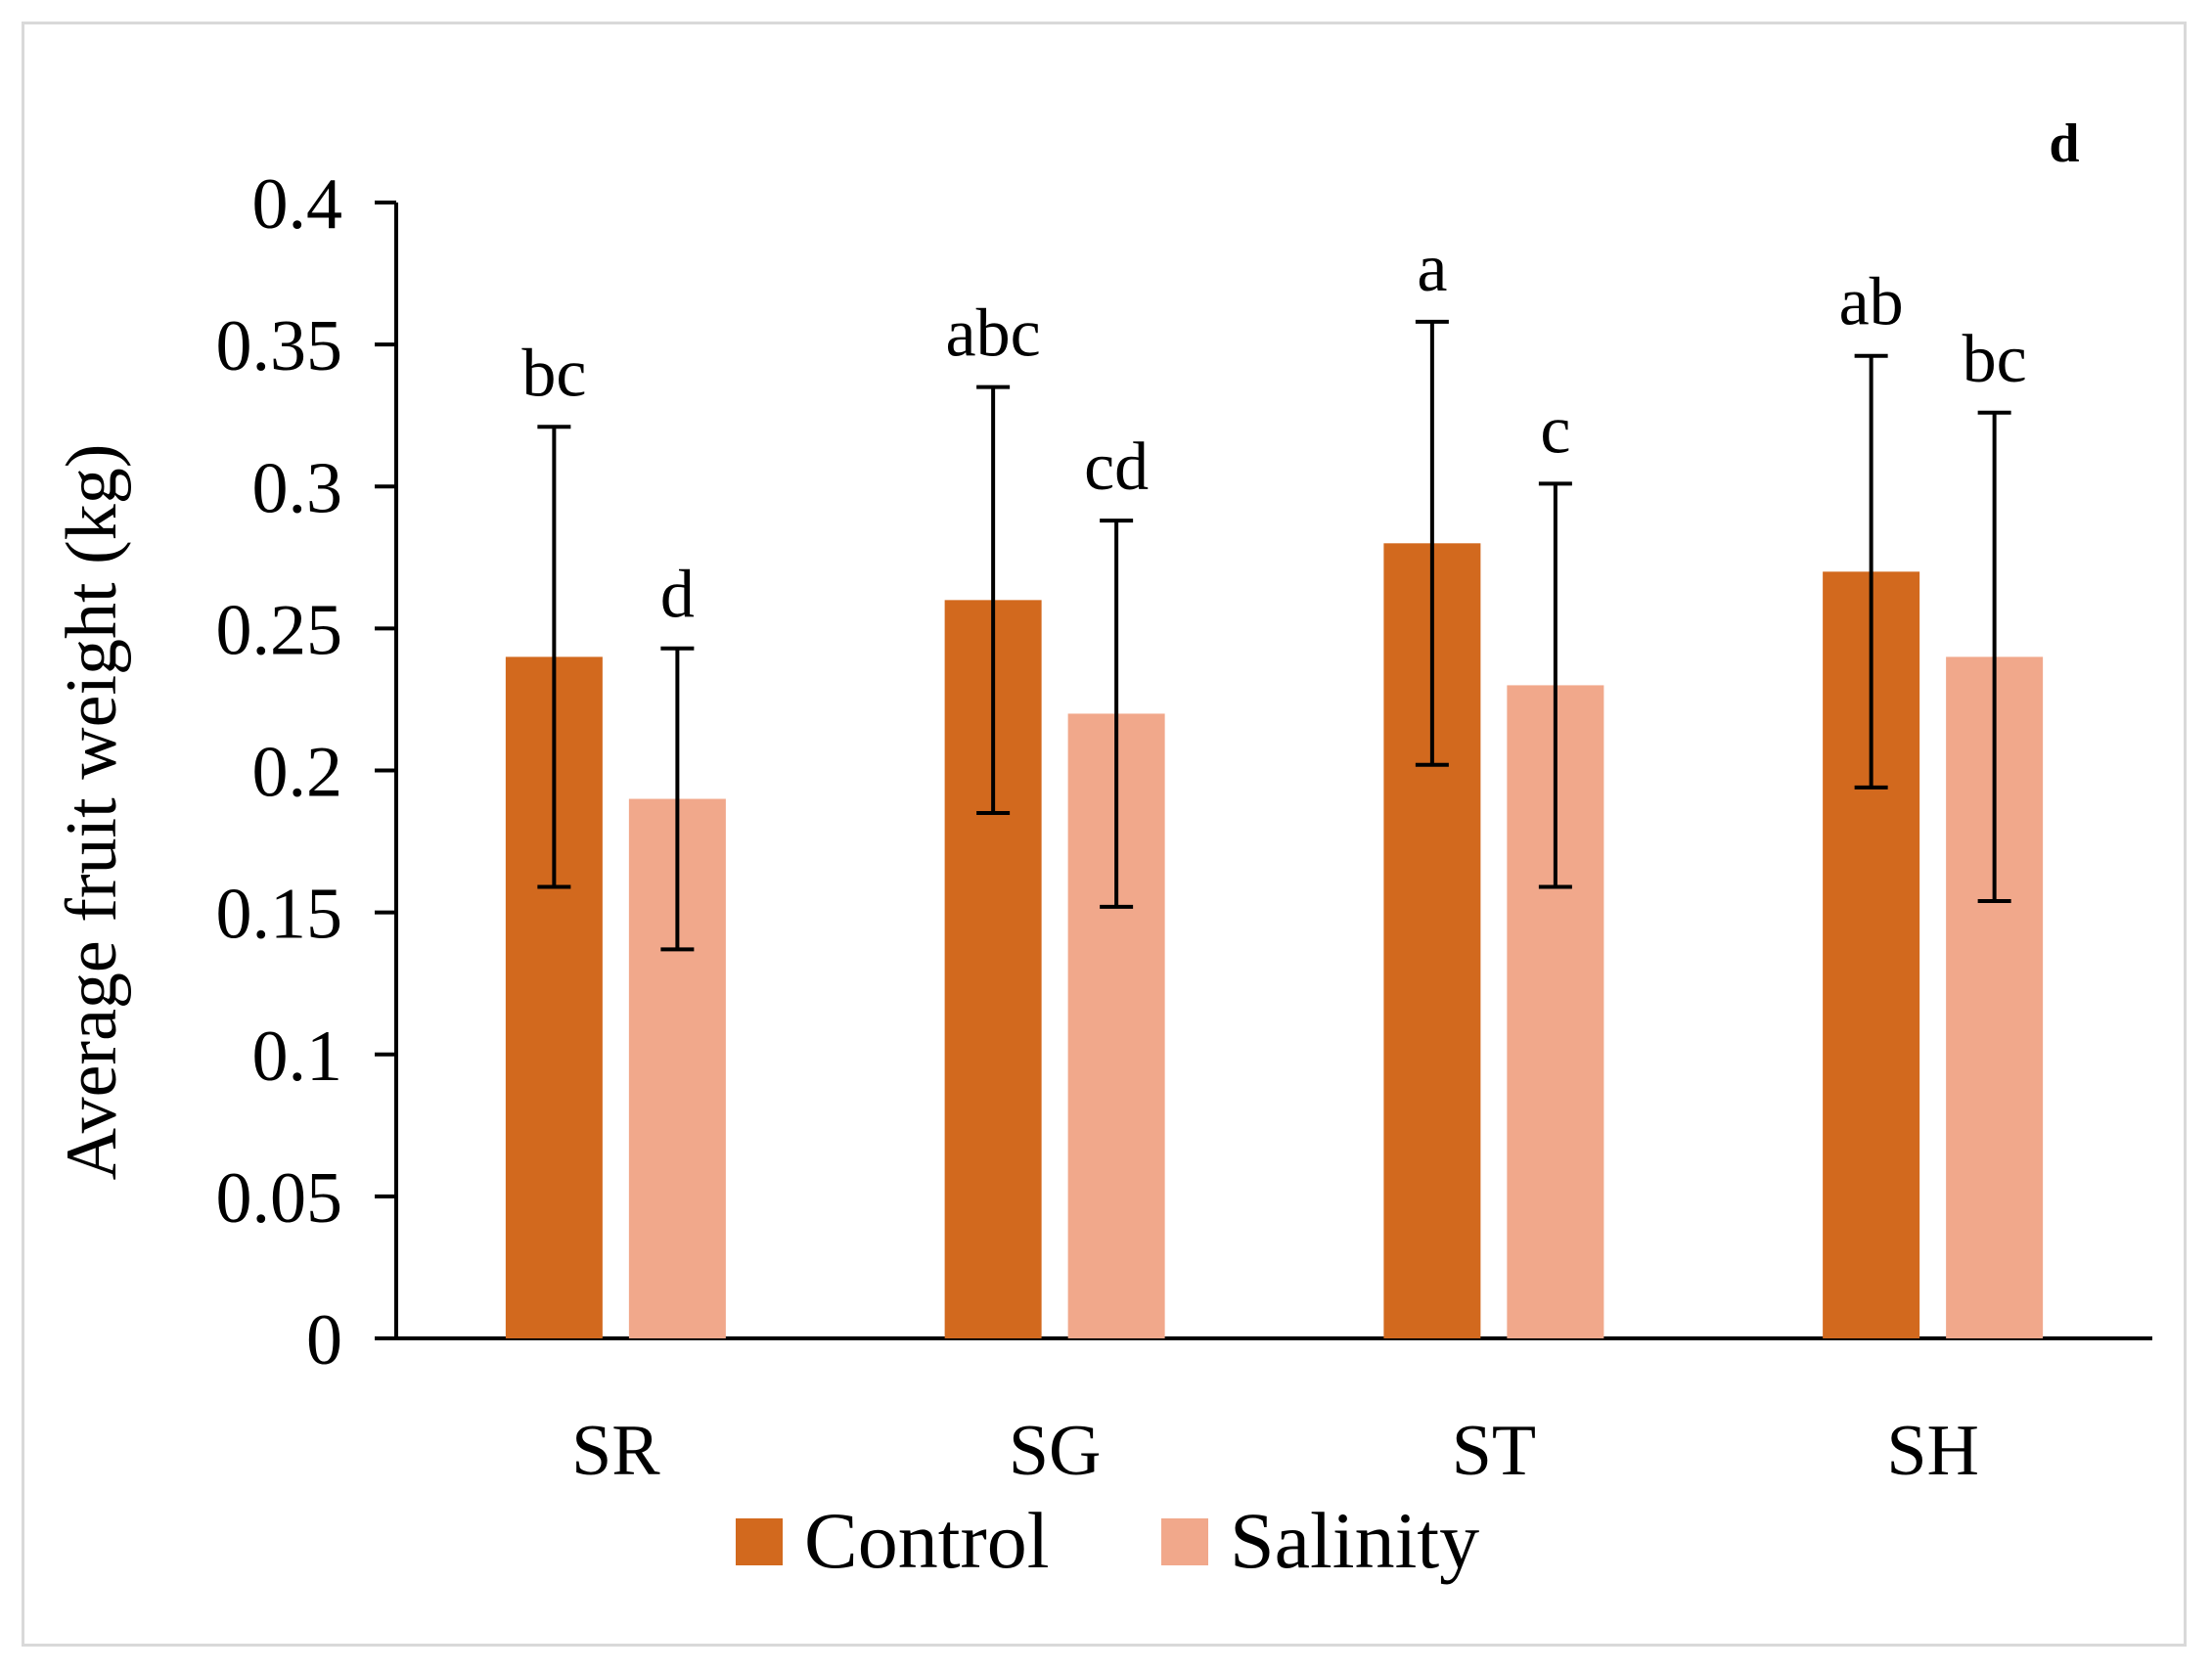  I want to click on y-tick-label: 0.3, so click(297, 488).